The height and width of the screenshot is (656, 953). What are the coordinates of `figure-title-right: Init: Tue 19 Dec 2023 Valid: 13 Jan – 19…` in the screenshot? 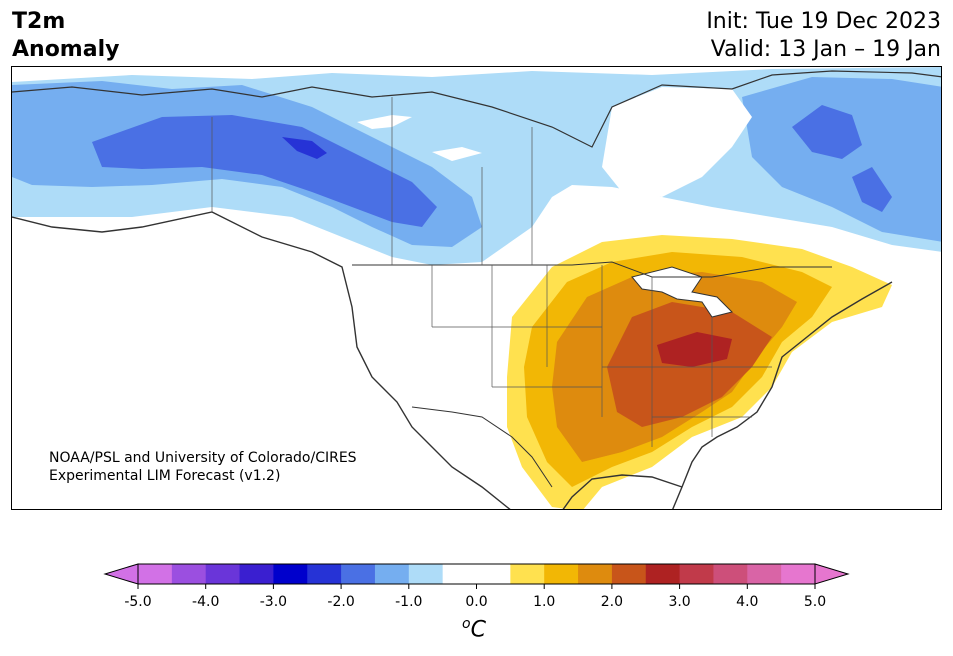 It's located at (823, 36).